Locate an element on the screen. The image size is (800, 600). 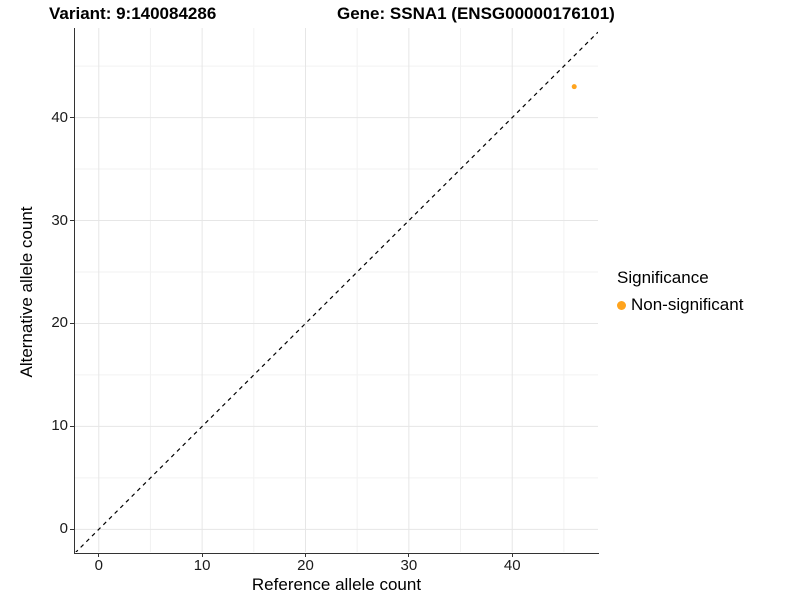
x-tick-label: 0 is located at coordinates (98, 565).